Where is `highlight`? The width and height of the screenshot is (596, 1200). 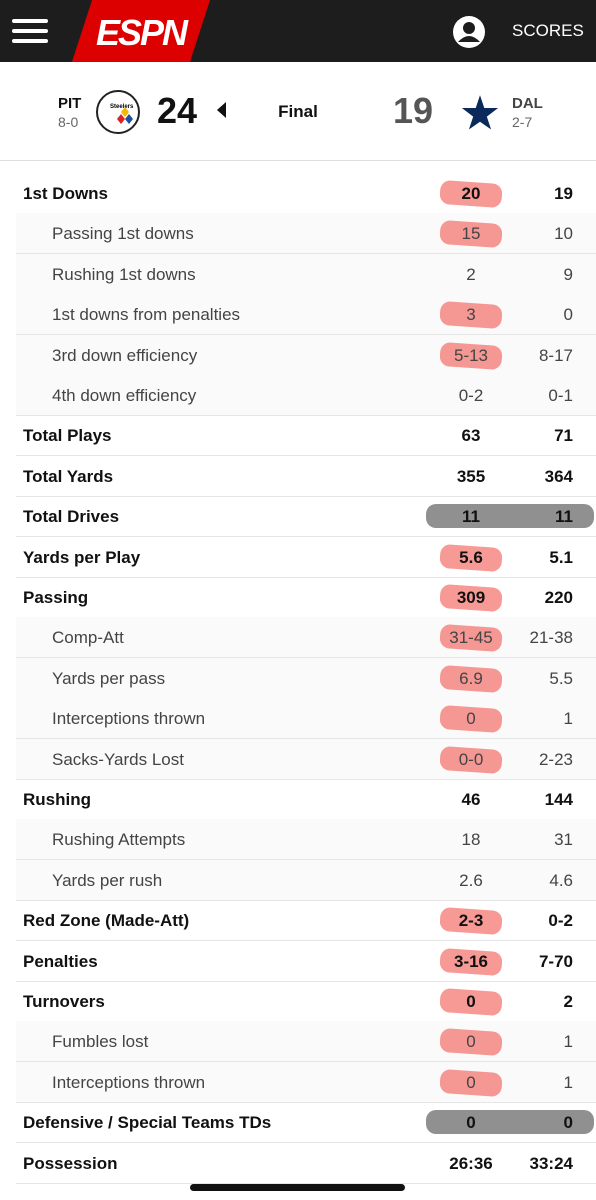 highlight is located at coordinates (510, 1122).